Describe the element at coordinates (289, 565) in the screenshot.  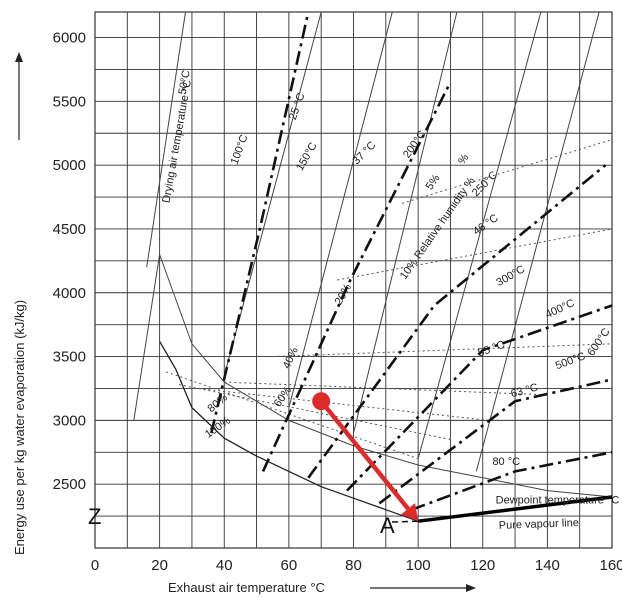
I see `x-tick-label: 60` at that location.